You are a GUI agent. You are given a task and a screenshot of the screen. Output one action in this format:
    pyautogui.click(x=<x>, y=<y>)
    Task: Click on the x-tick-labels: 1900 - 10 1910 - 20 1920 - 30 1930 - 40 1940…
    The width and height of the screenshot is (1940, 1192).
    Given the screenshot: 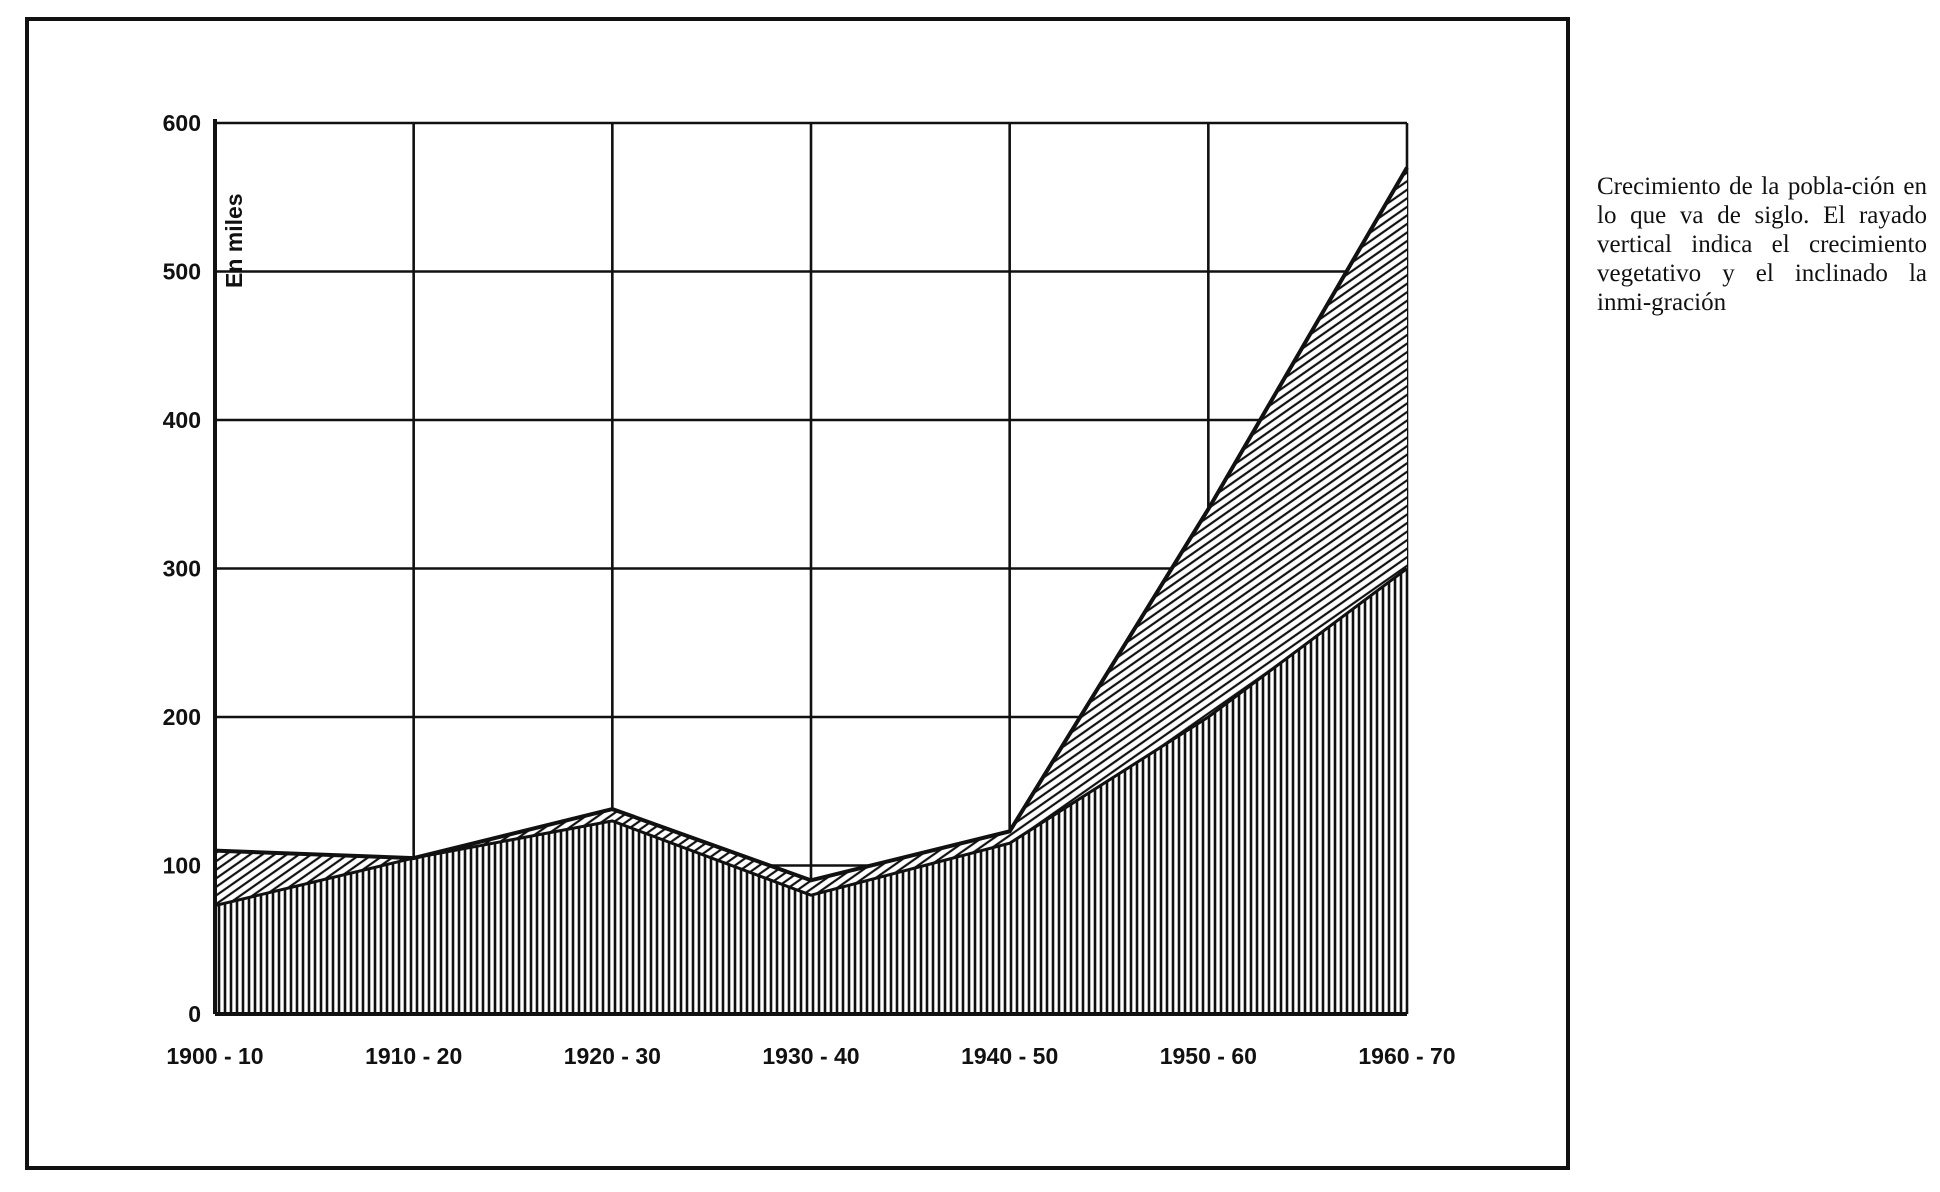 What is the action you would take?
    pyautogui.click(x=810, y=1056)
    